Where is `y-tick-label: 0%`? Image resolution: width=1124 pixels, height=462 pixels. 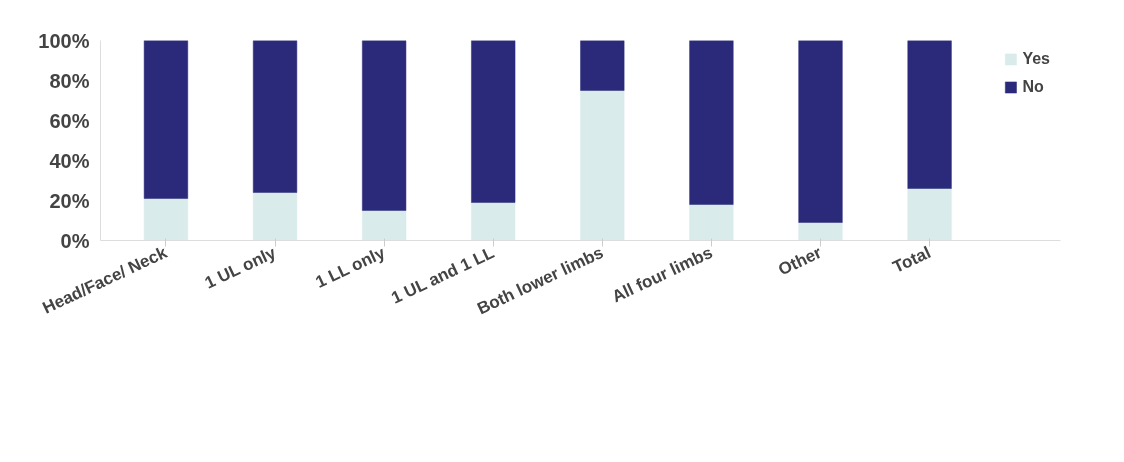 y-tick-label: 0% is located at coordinates (75, 240).